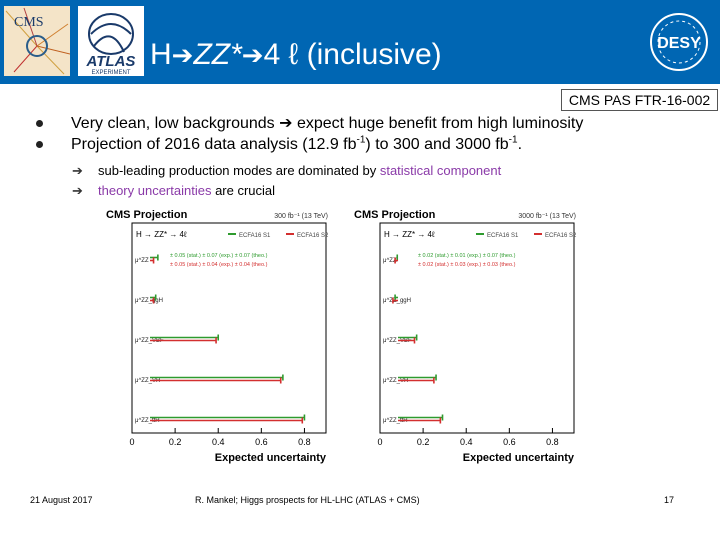  I want to click on bullet-text-b: expect huge benefit from high luminosity, so click(438, 123).